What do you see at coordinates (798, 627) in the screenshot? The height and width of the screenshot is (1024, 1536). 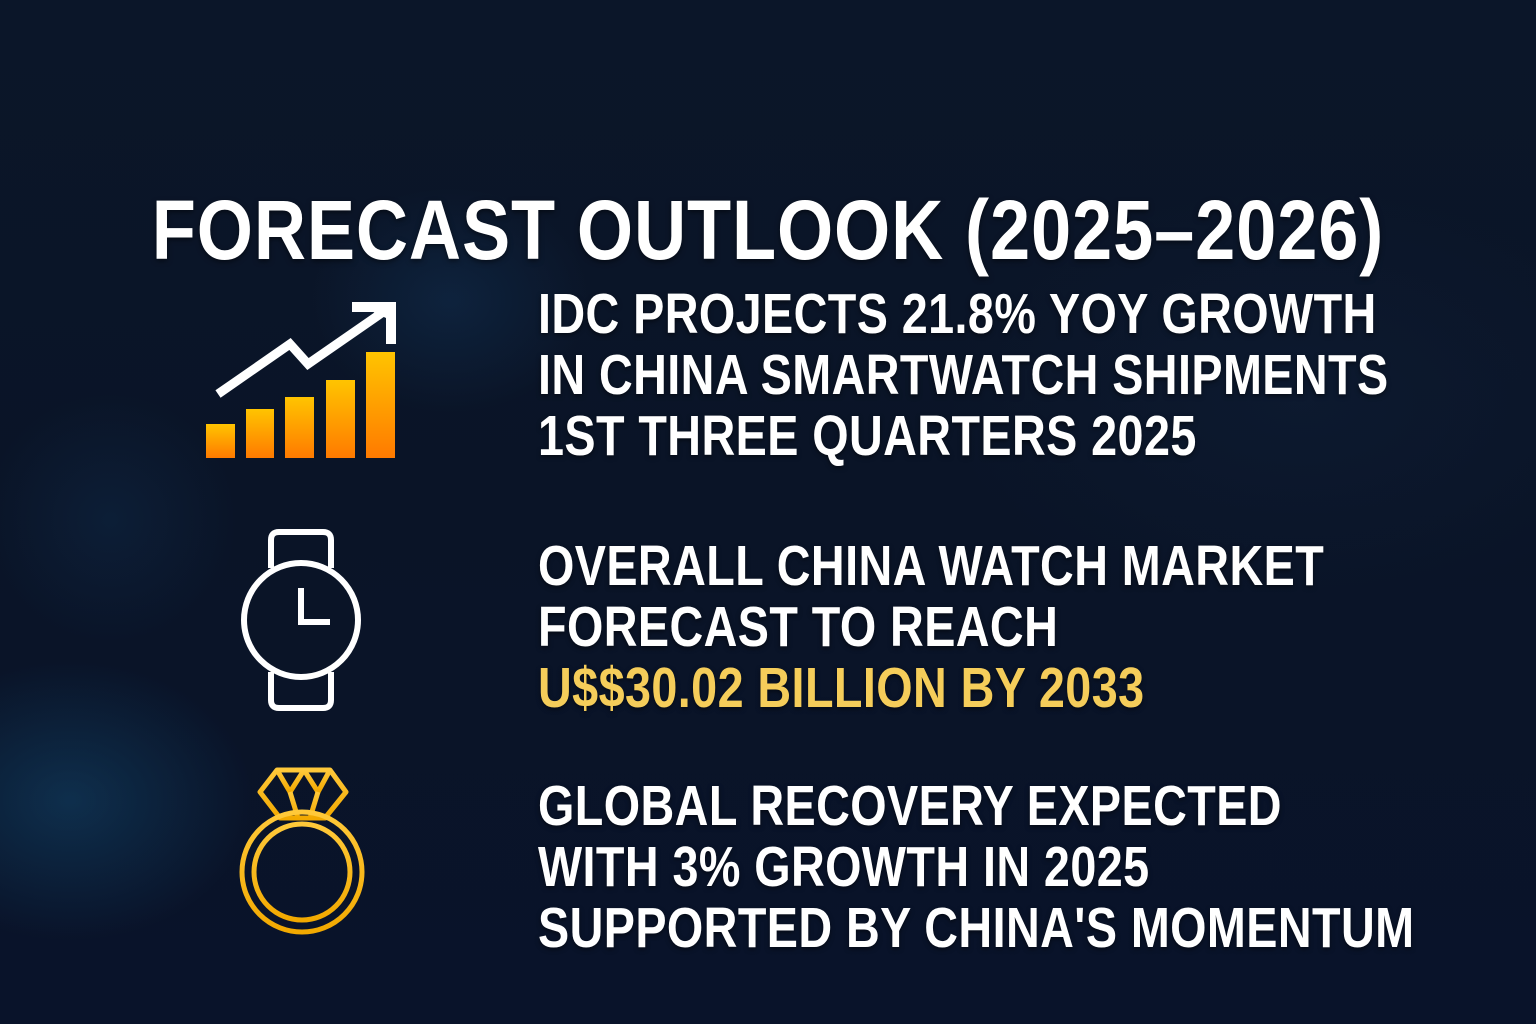 I see `item-line: FORECAST TO REACH` at bounding box center [798, 627].